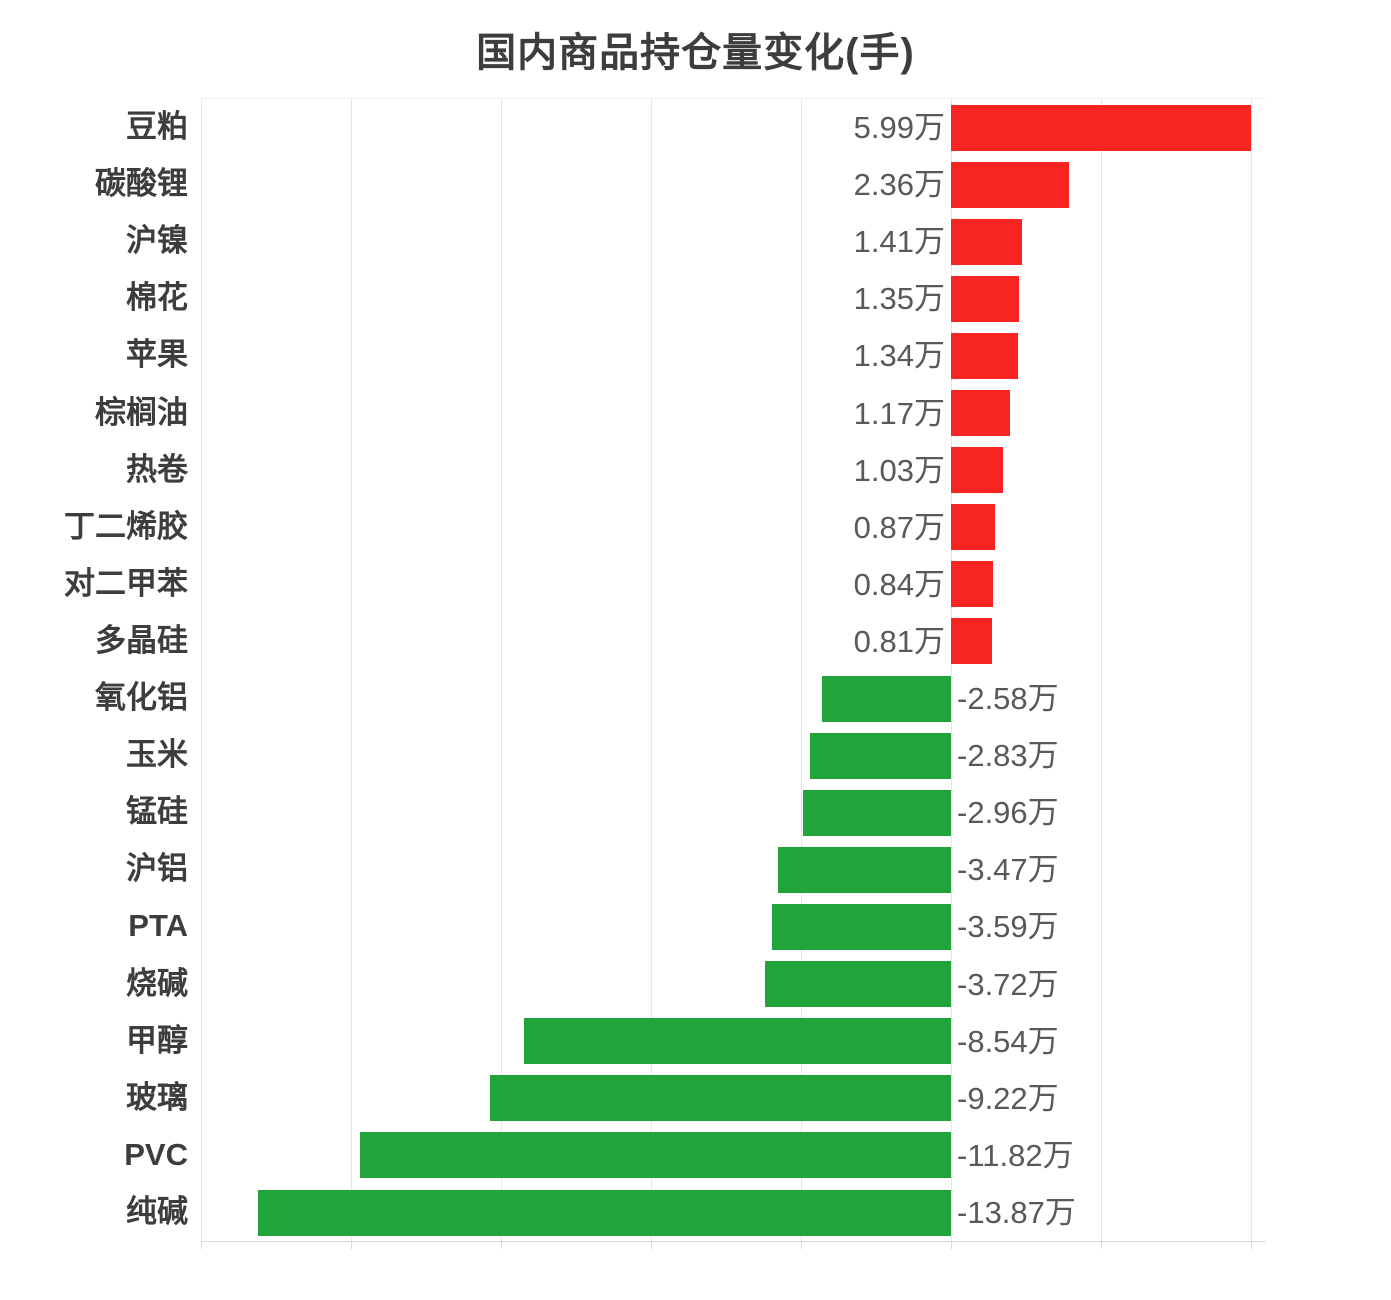 The image size is (1391, 1300). What do you see at coordinates (899, 641) in the screenshot?
I see `value-label: 0.81万` at bounding box center [899, 641].